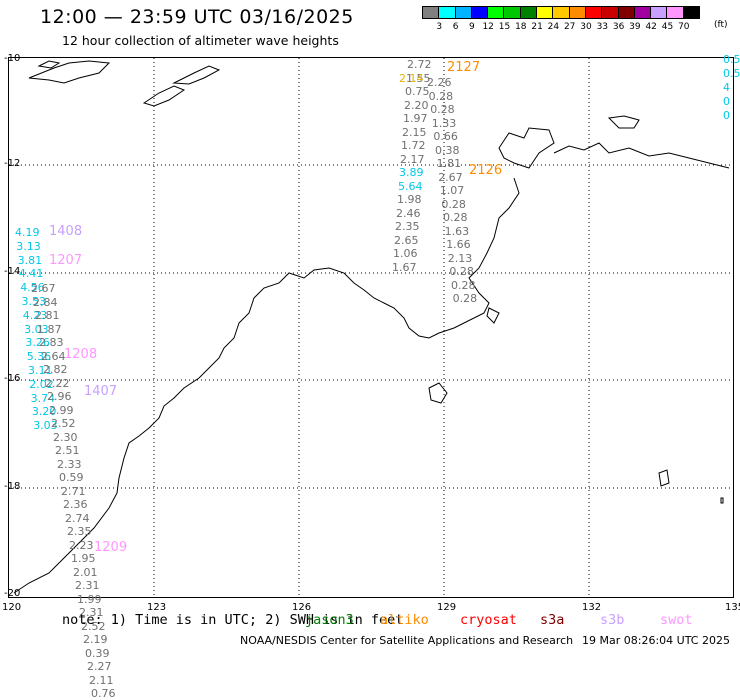  What do you see at coordinates (417, 91) in the screenshot?
I see `wave-height-value: 0.75` at bounding box center [417, 91].